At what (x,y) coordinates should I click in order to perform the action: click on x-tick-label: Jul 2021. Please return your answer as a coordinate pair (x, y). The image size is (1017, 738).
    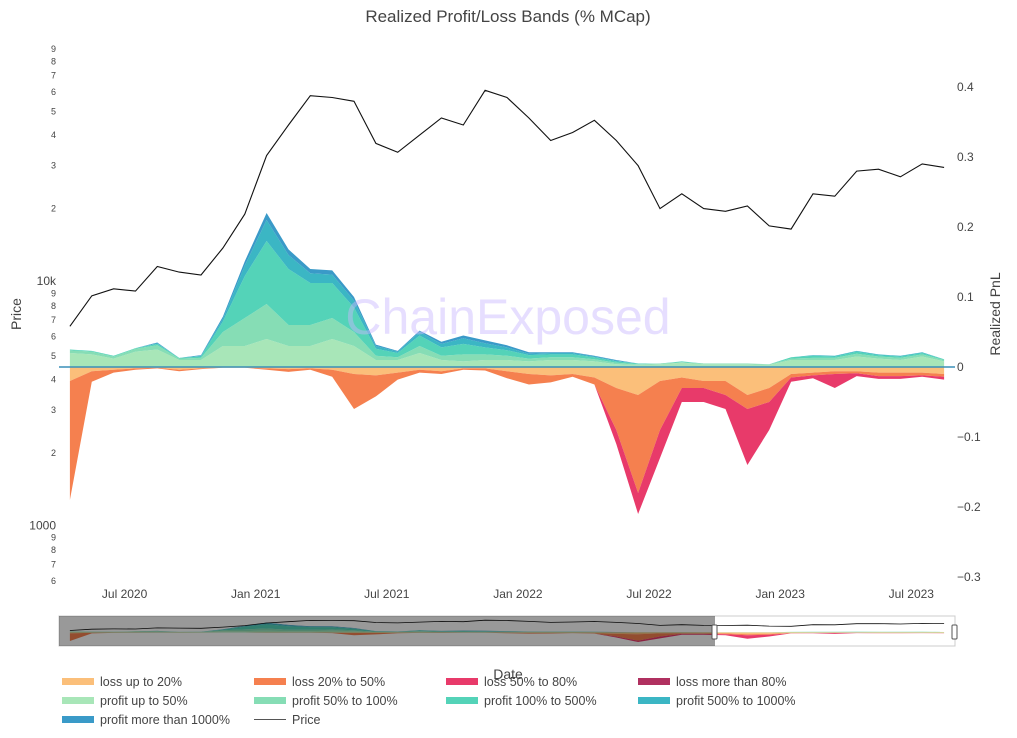
    Looking at the image, I should click on (387, 594).